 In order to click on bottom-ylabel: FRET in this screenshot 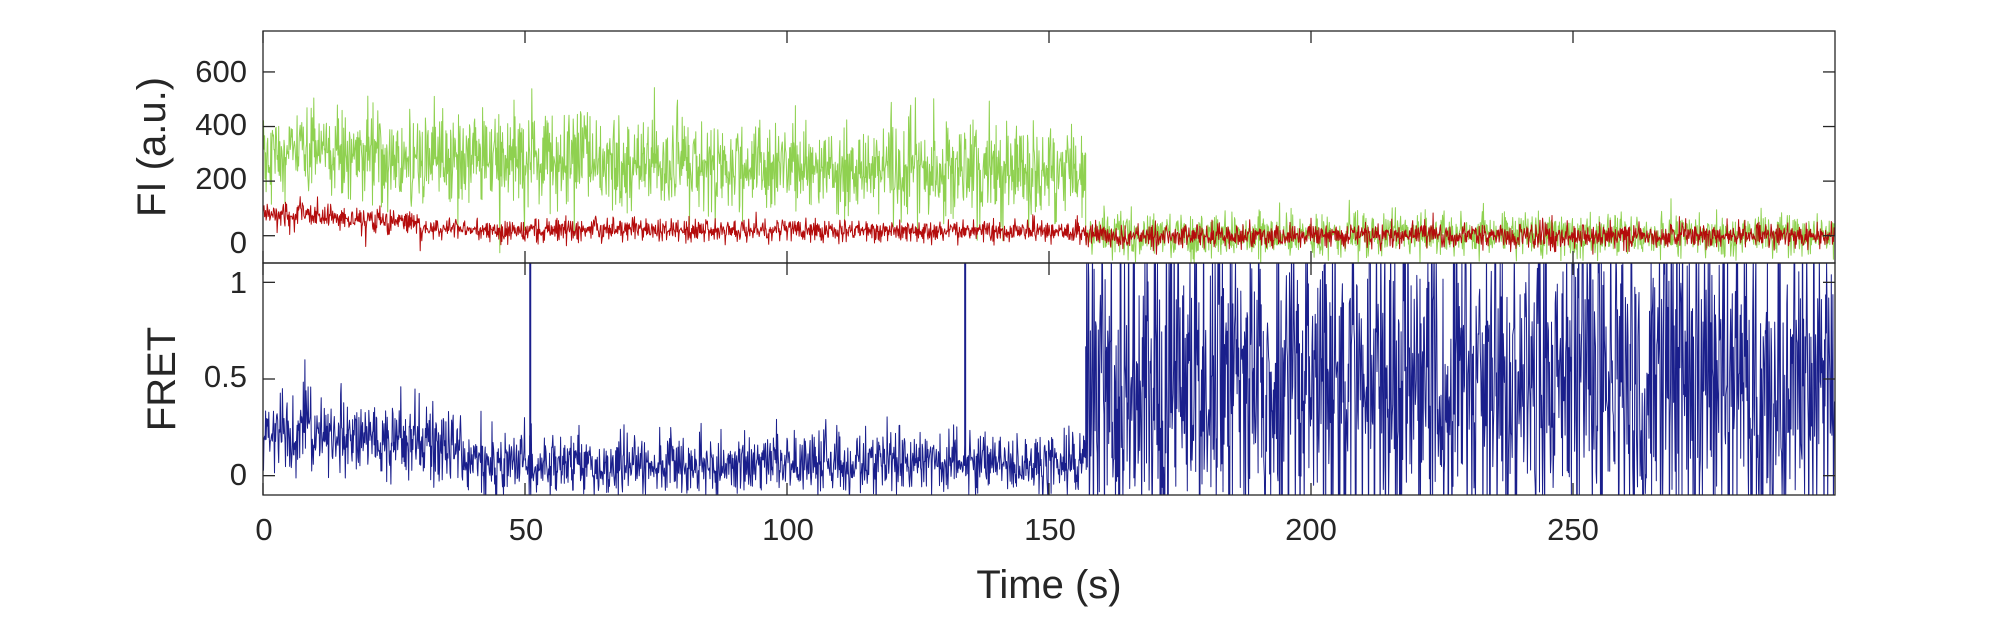, I will do `click(162, 379)`.